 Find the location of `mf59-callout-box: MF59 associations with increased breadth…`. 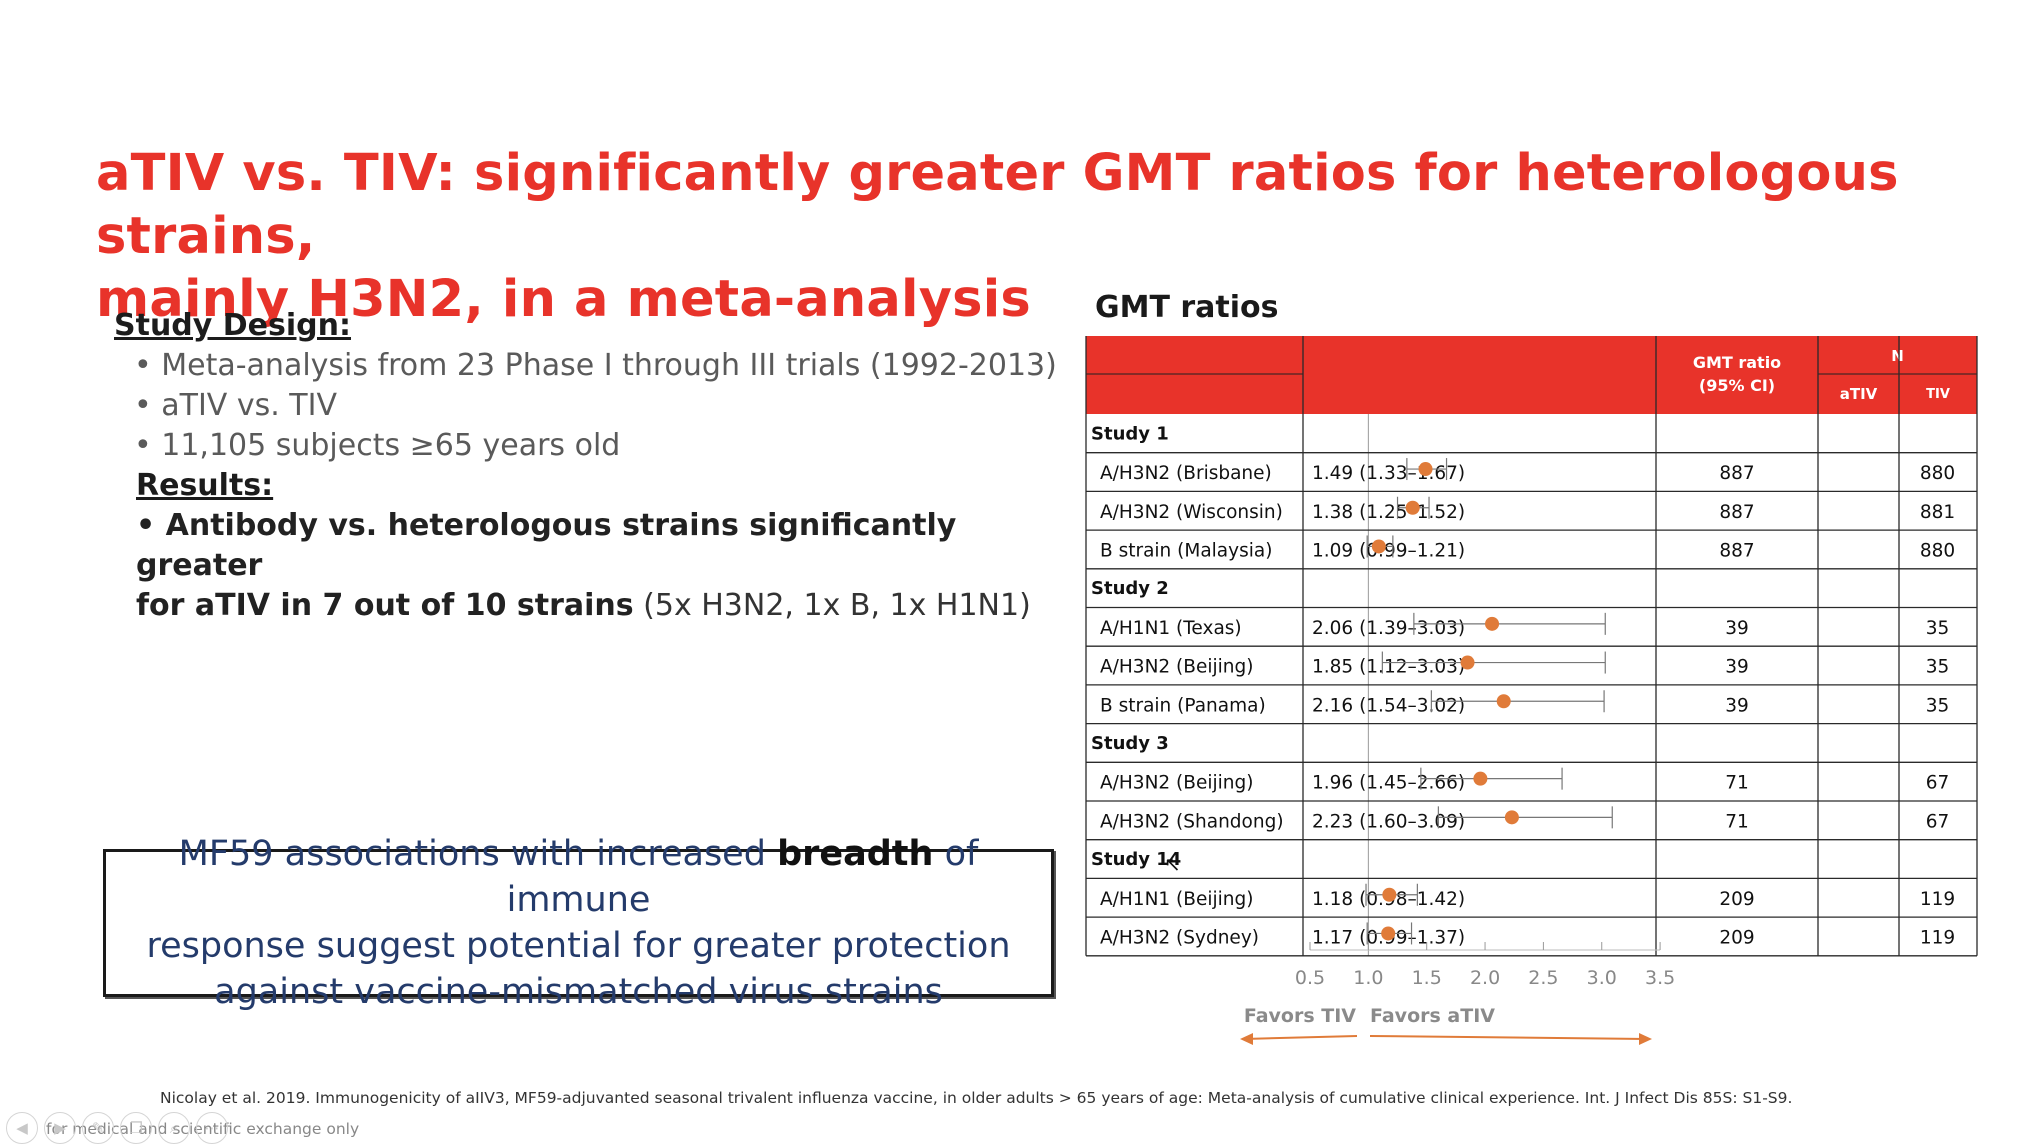

mf59-callout-box: MF59 associations with increased breadth… is located at coordinates (578, 923).